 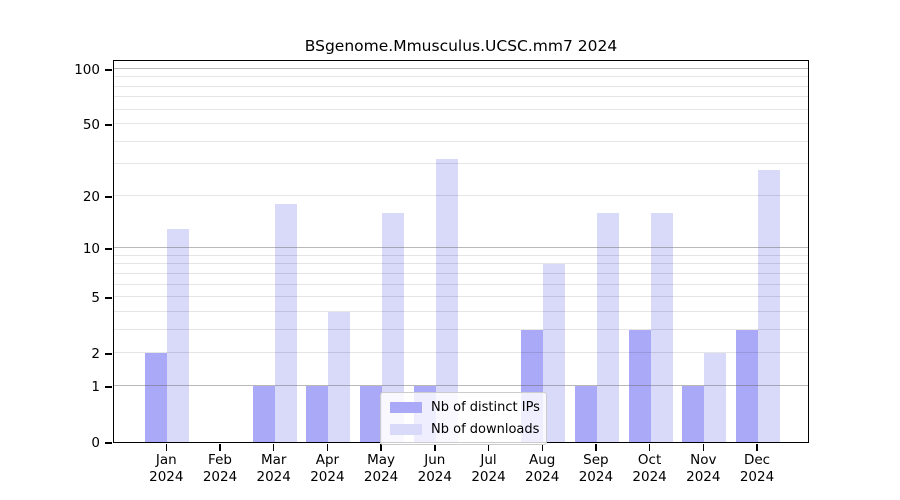 What do you see at coordinates (693, 413) in the screenshot?
I see `bar-distinct-ips-nov` at bounding box center [693, 413].